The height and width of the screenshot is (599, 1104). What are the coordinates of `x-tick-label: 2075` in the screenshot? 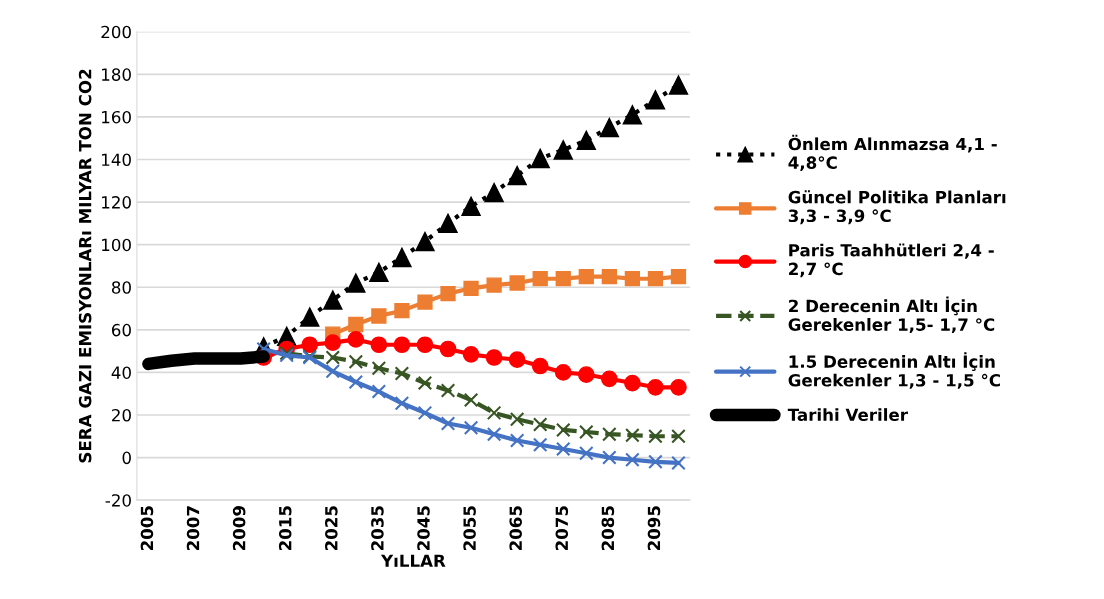 It's located at (562, 528).